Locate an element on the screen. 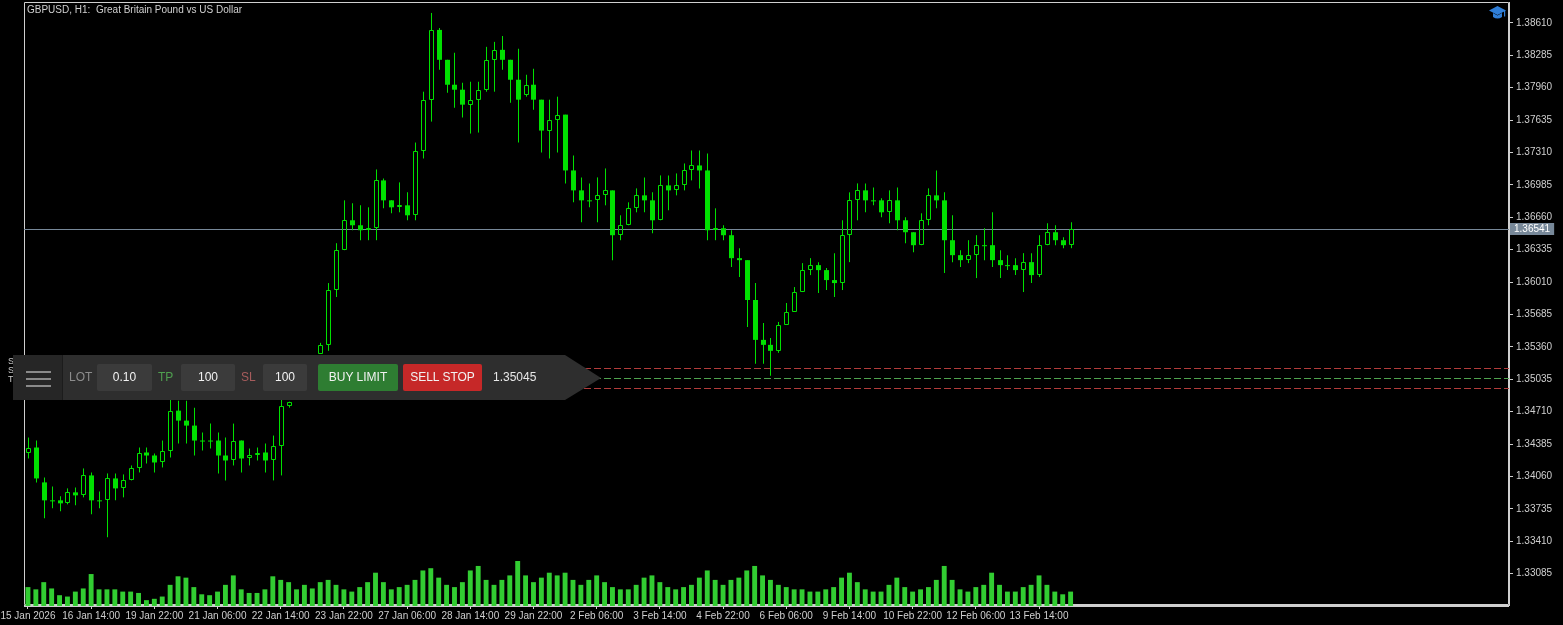 The width and height of the screenshot is (1563, 625). y-tick-label: 1.37960 is located at coordinates (1534, 87).